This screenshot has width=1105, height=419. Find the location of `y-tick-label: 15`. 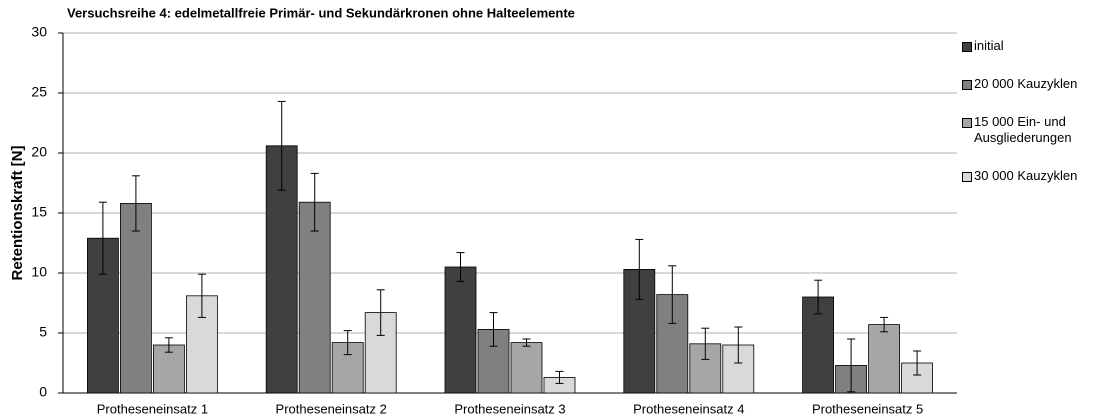

y-tick-label: 15 is located at coordinates (39, 212).